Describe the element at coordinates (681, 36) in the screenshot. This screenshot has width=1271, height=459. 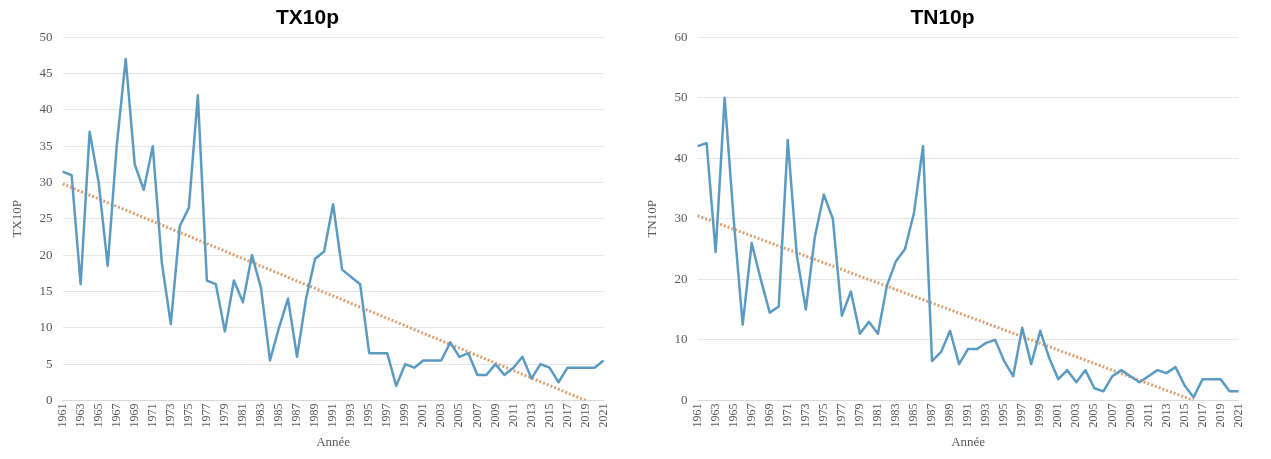
I see `y-tick-label: 60` at that location.